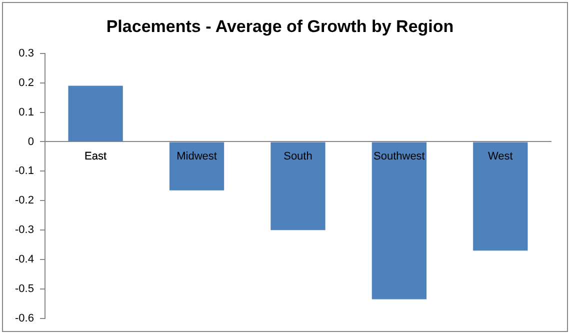  What do you see at coordinates (24, 288) in the screenshot?
I see `y-tick-label: -0.5` at bounding box center [24, 288].